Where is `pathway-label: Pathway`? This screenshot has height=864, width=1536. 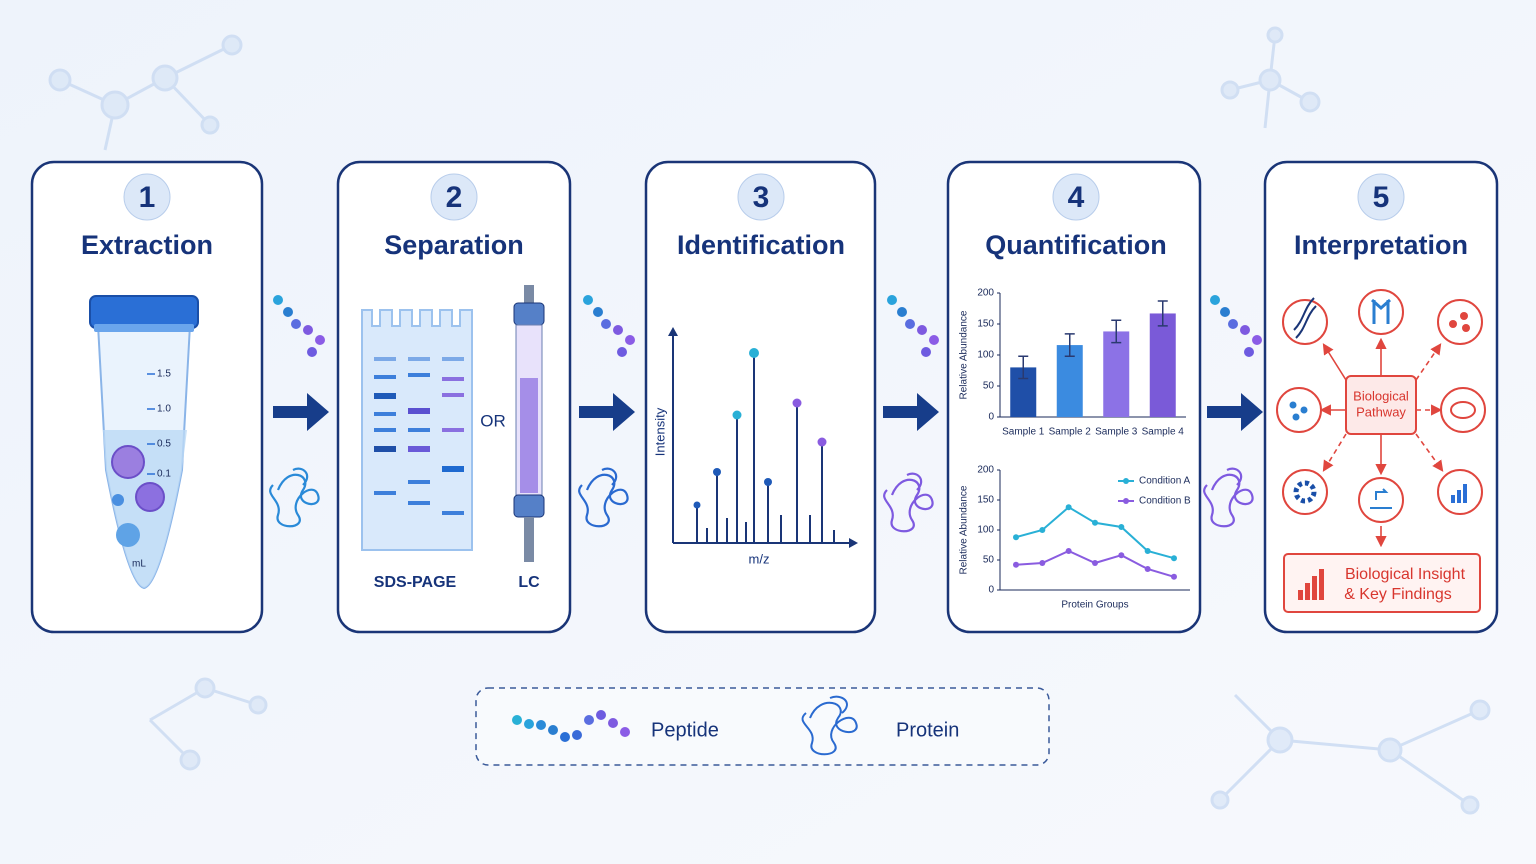
pathway-label: Pathway is located at coordinates (1381, 411).